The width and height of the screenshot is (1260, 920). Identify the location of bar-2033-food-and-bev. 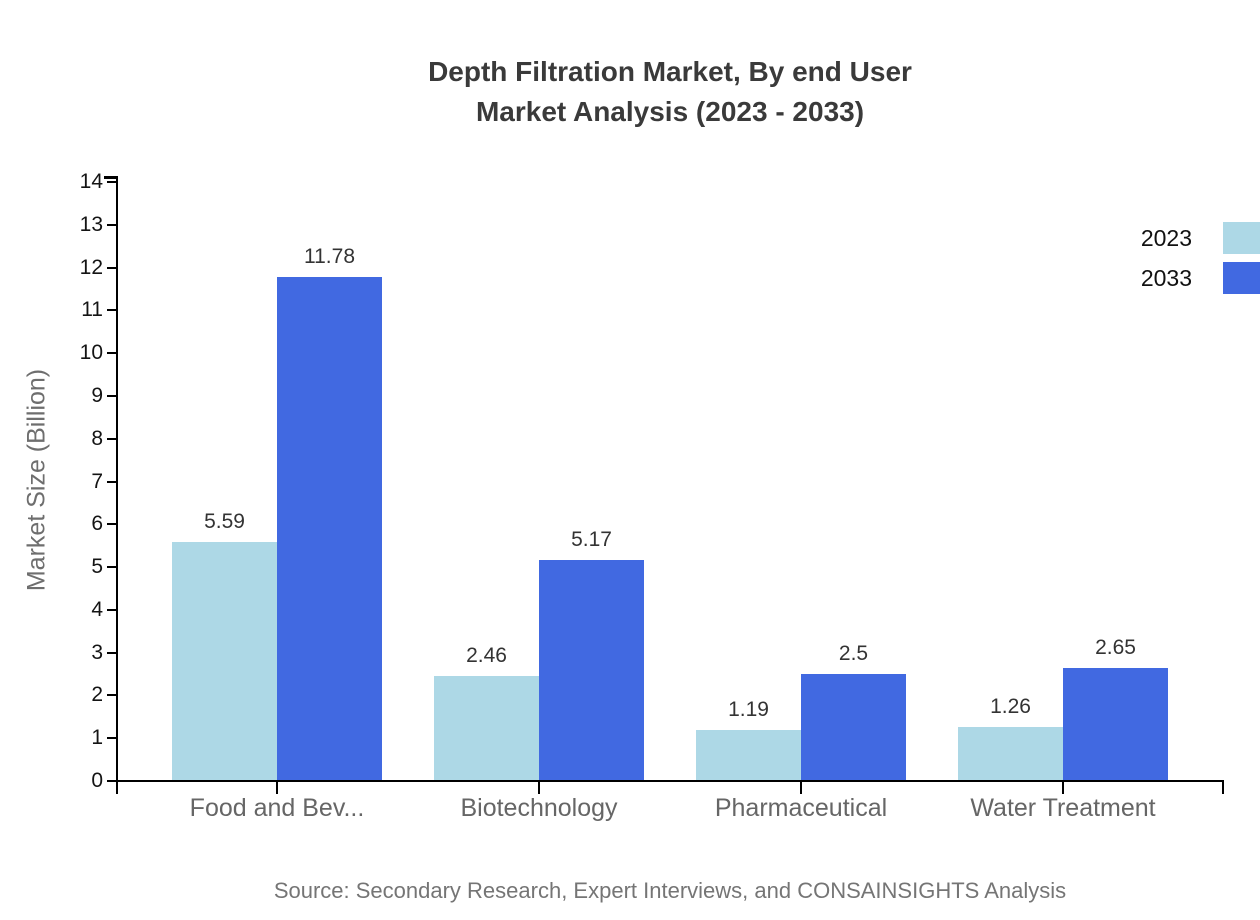
(329, 529).